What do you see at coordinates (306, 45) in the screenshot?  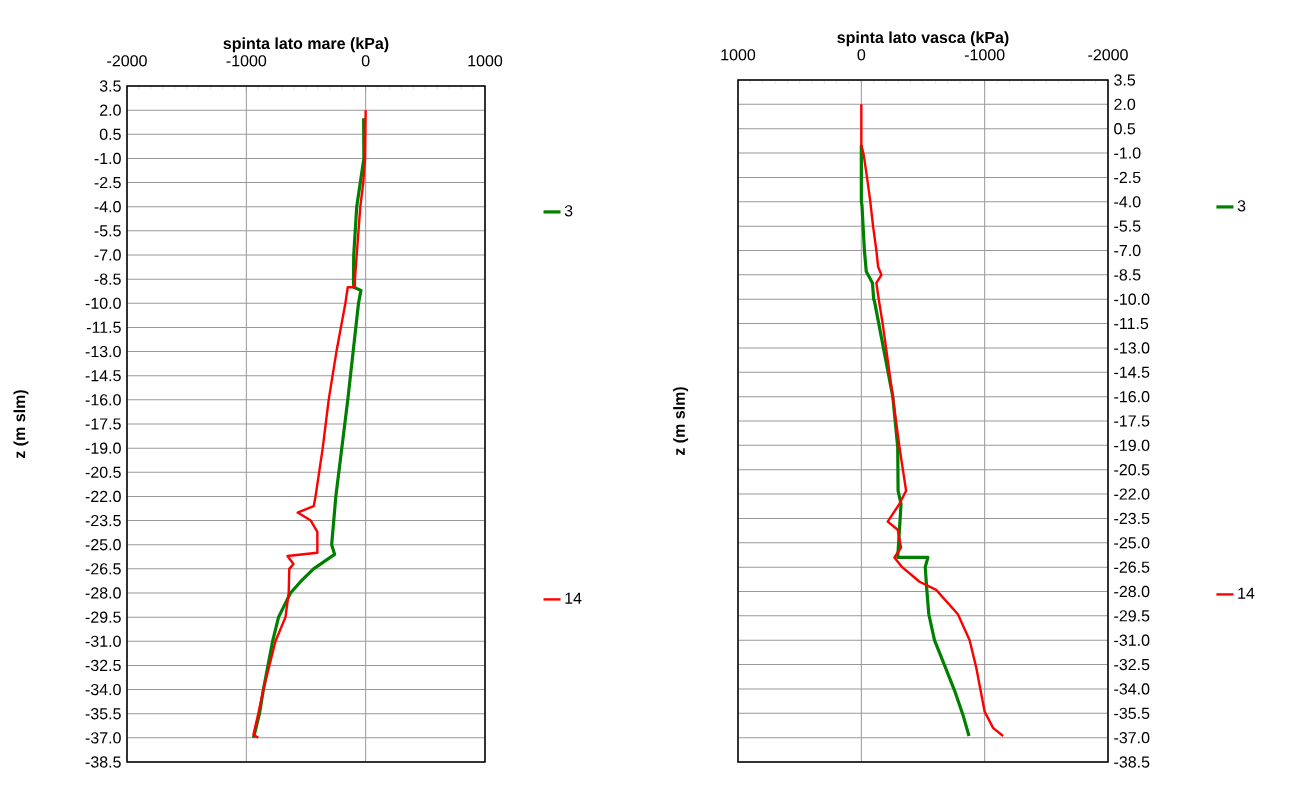 I see `x-axis-title: spinta lato mare (kPa)` at bounding box center [306, 45].